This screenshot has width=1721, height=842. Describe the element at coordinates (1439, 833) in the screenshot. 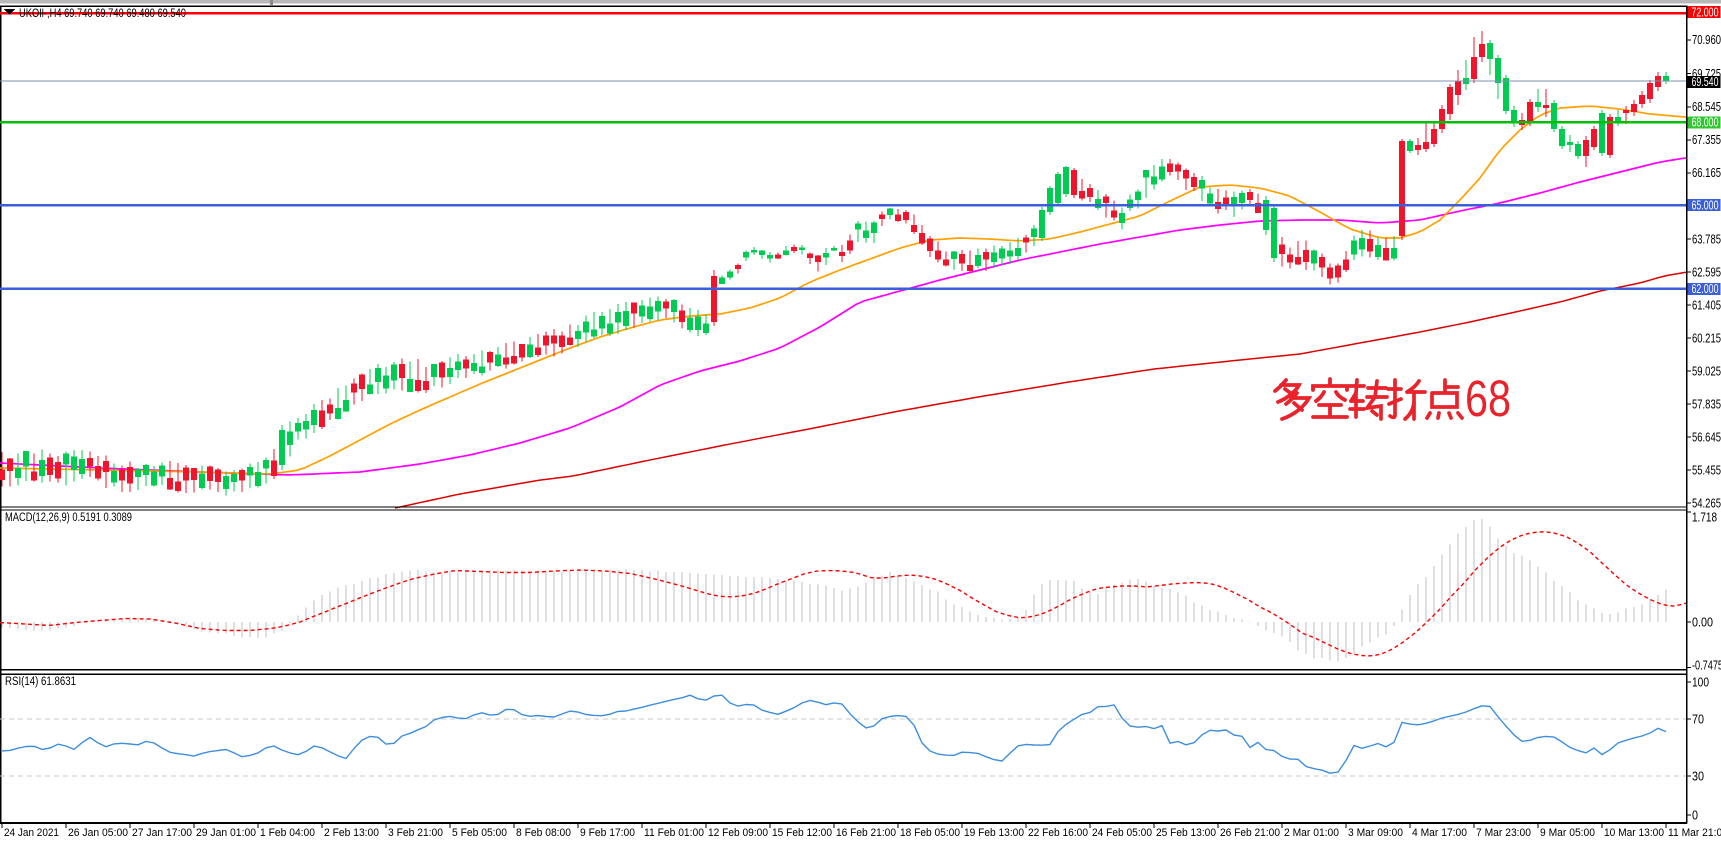

I see `svg-text: 4 Mar 17:00` at that location.